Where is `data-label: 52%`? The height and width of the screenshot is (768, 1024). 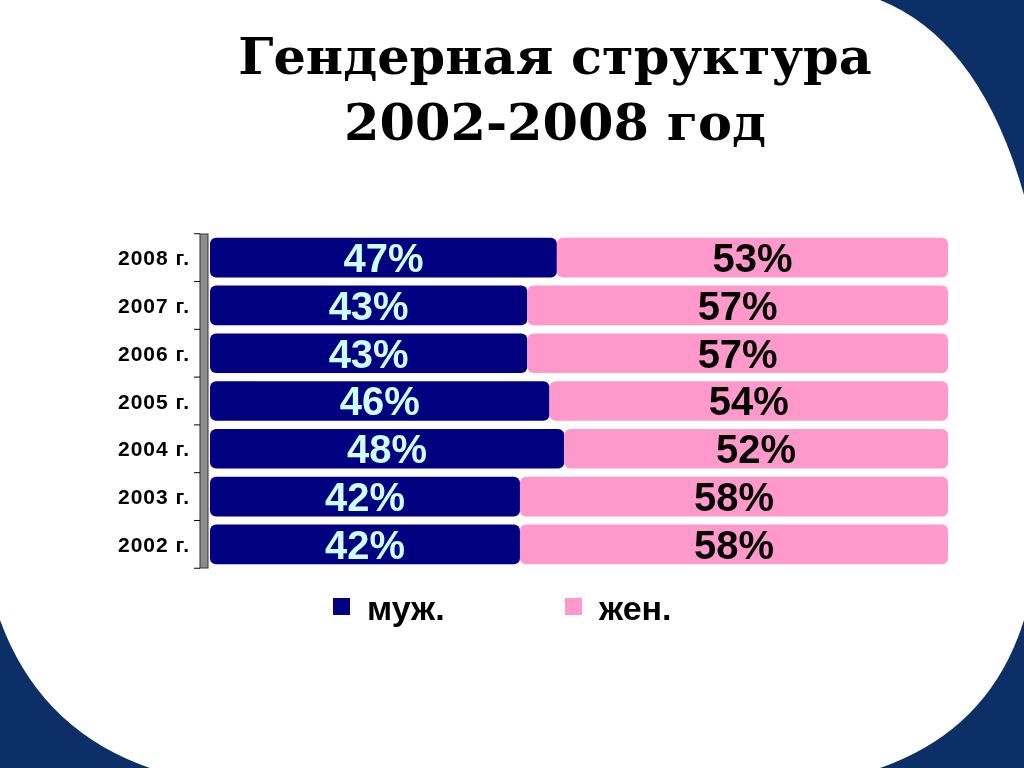
data-label: 52% is located at coordinates (756, 449).